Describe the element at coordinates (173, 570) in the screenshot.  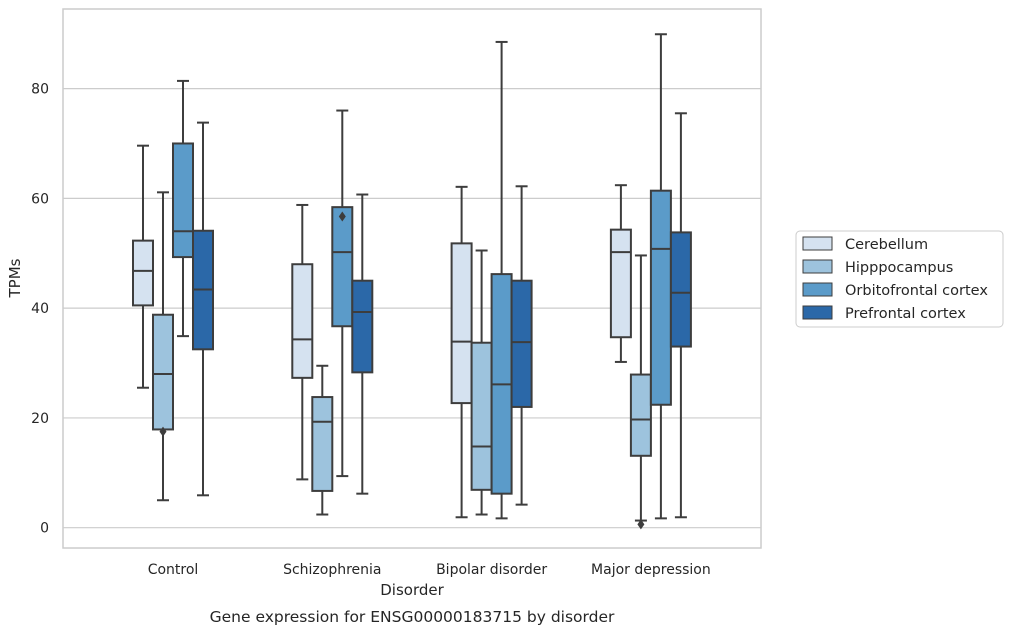
I see `x-tick-label: Control` at that location.